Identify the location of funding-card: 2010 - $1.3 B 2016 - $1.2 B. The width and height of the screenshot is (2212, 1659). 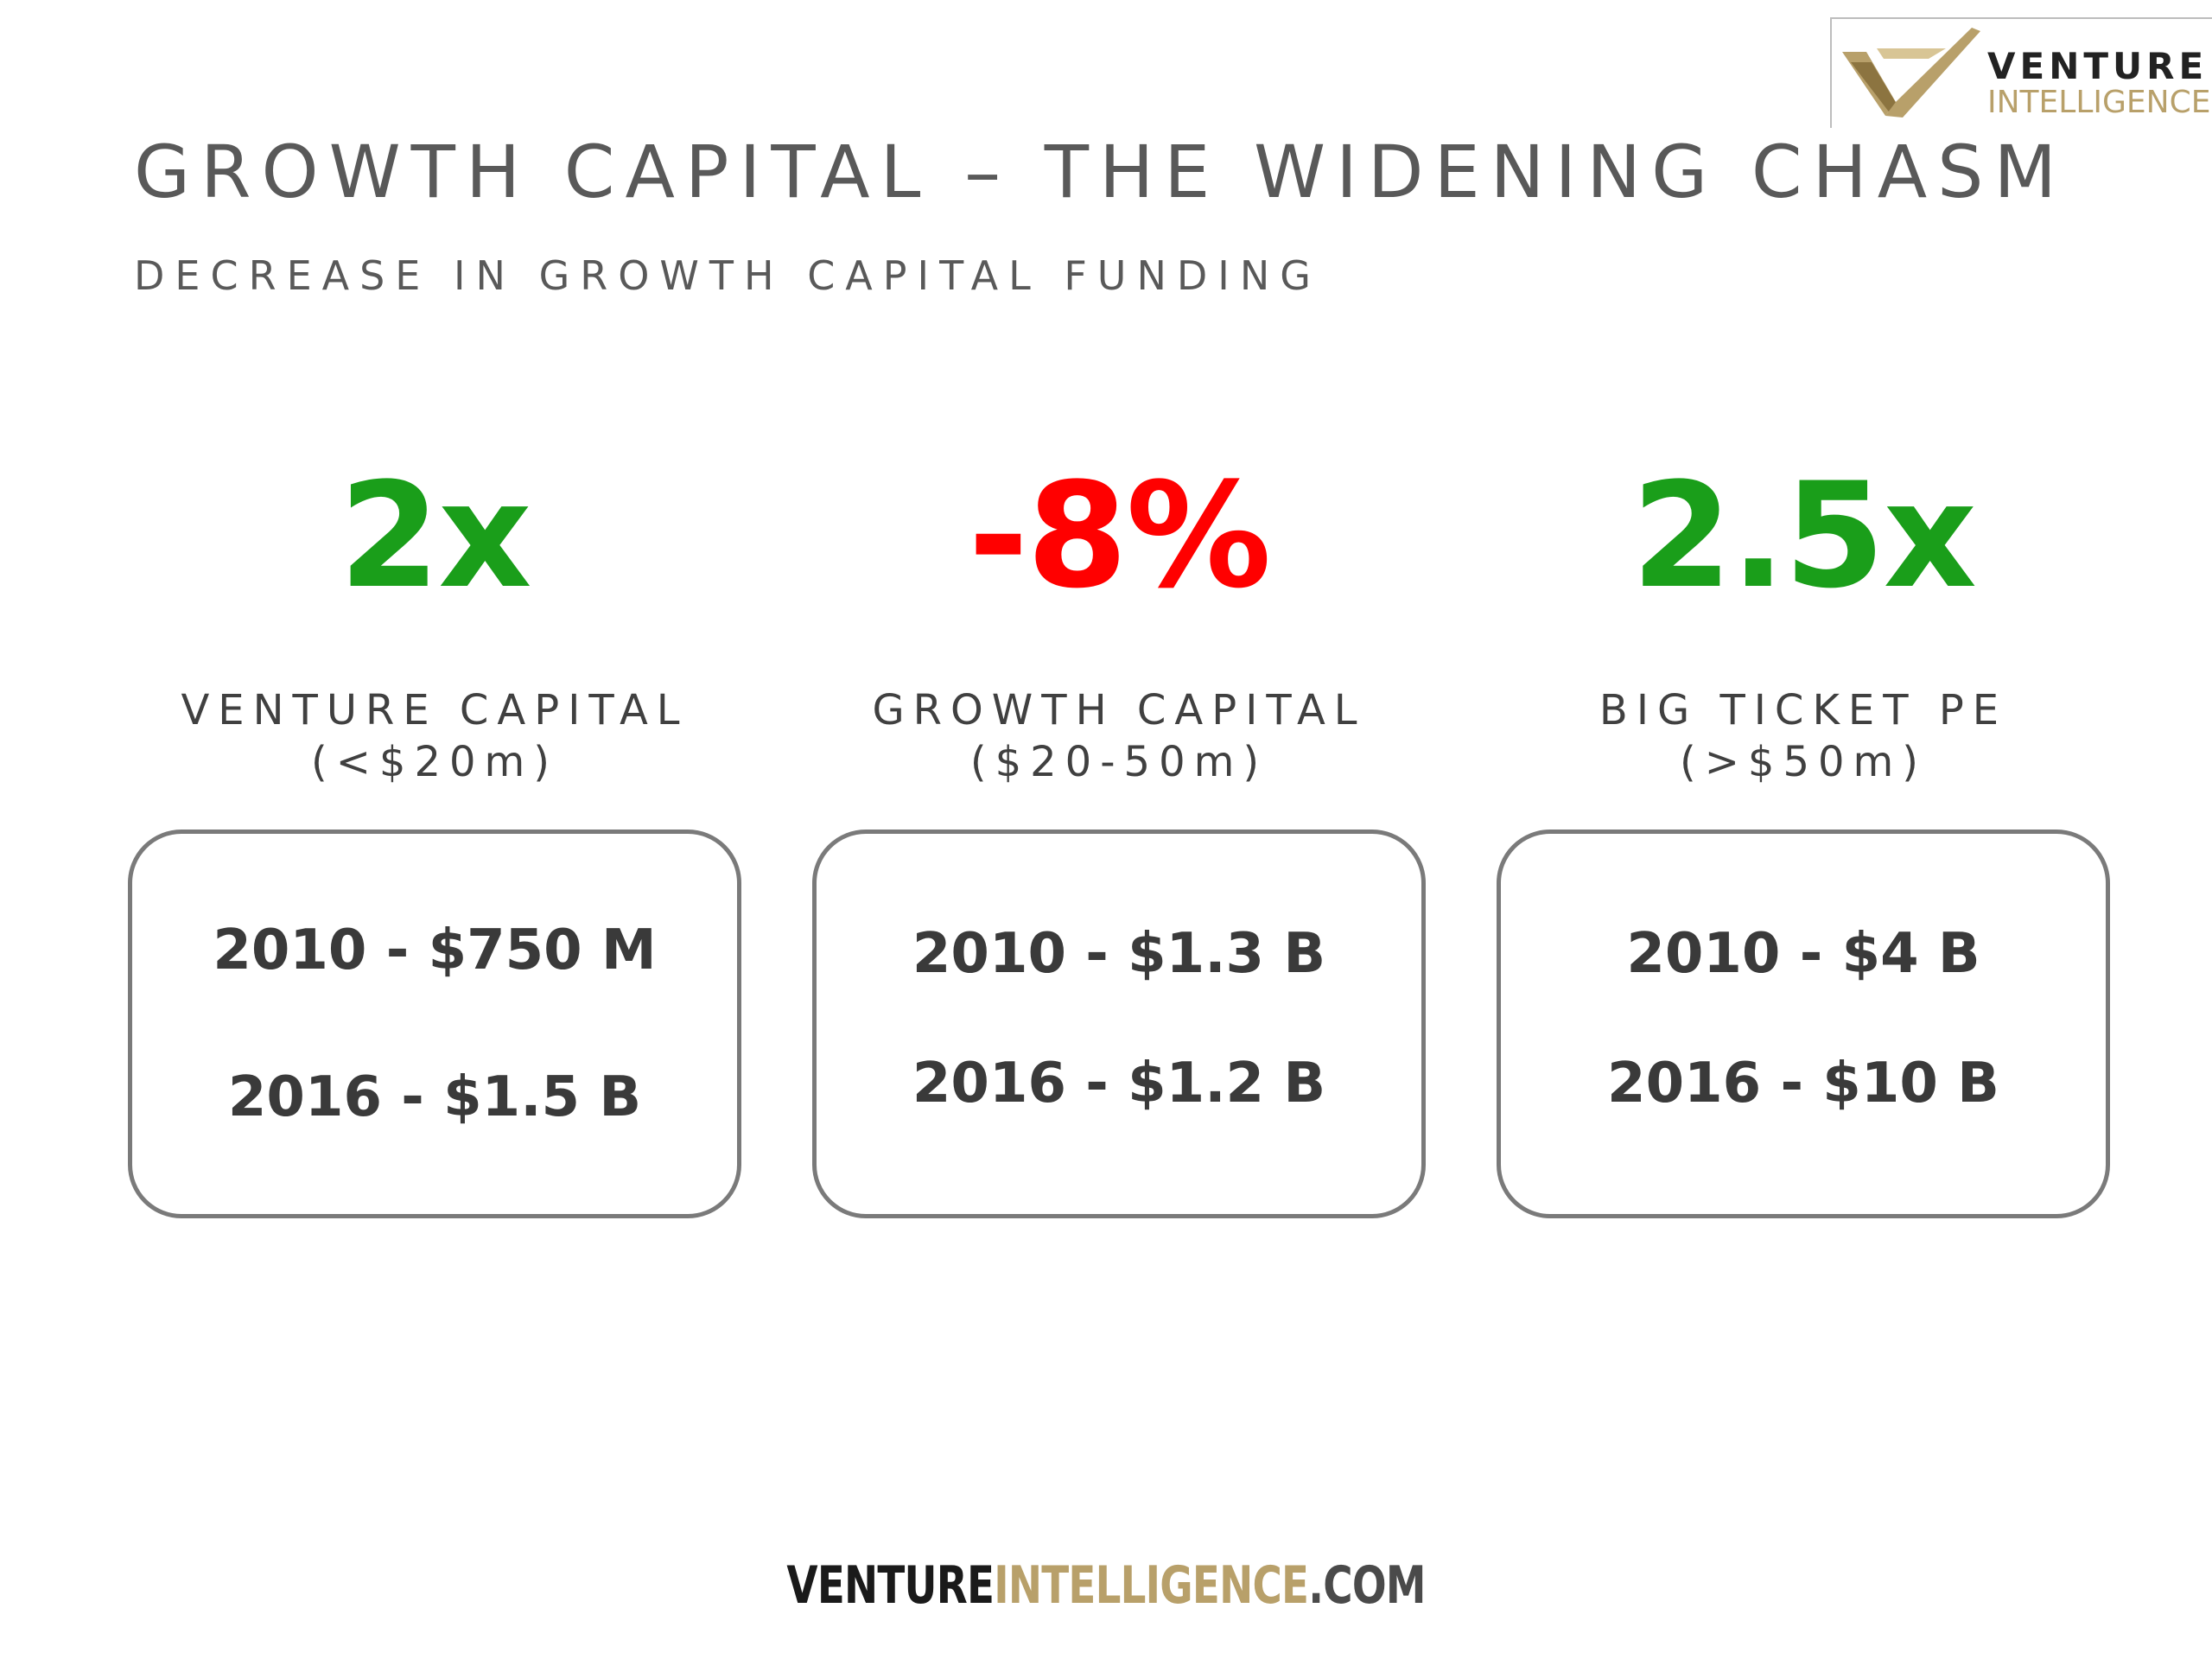
(1119, 1024).